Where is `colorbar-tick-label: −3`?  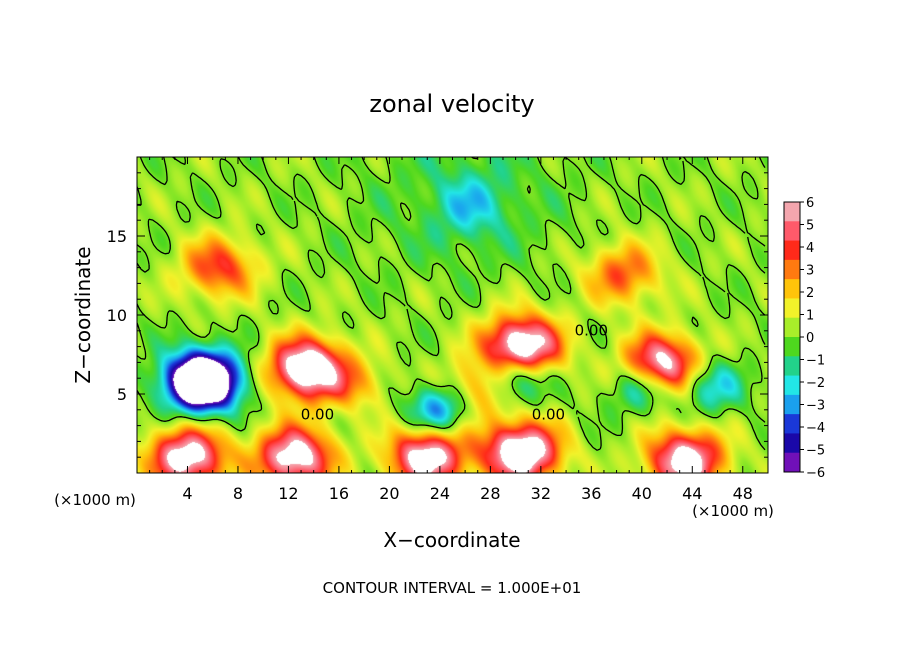
colorbar-tick-label: −3 is located at coordinates (815, 406).